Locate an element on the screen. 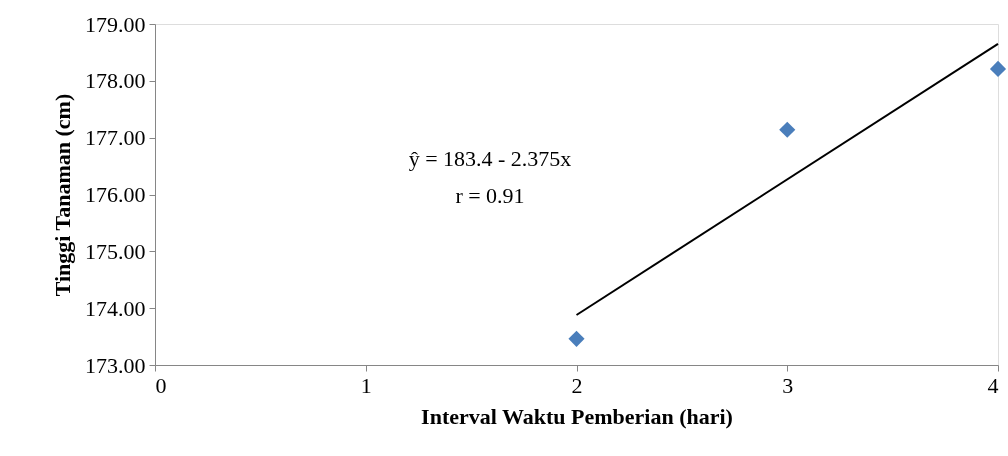 This screenshot has height=456, width=1008. y-tick-label: 179.00 is located at coordinates (115, 24).